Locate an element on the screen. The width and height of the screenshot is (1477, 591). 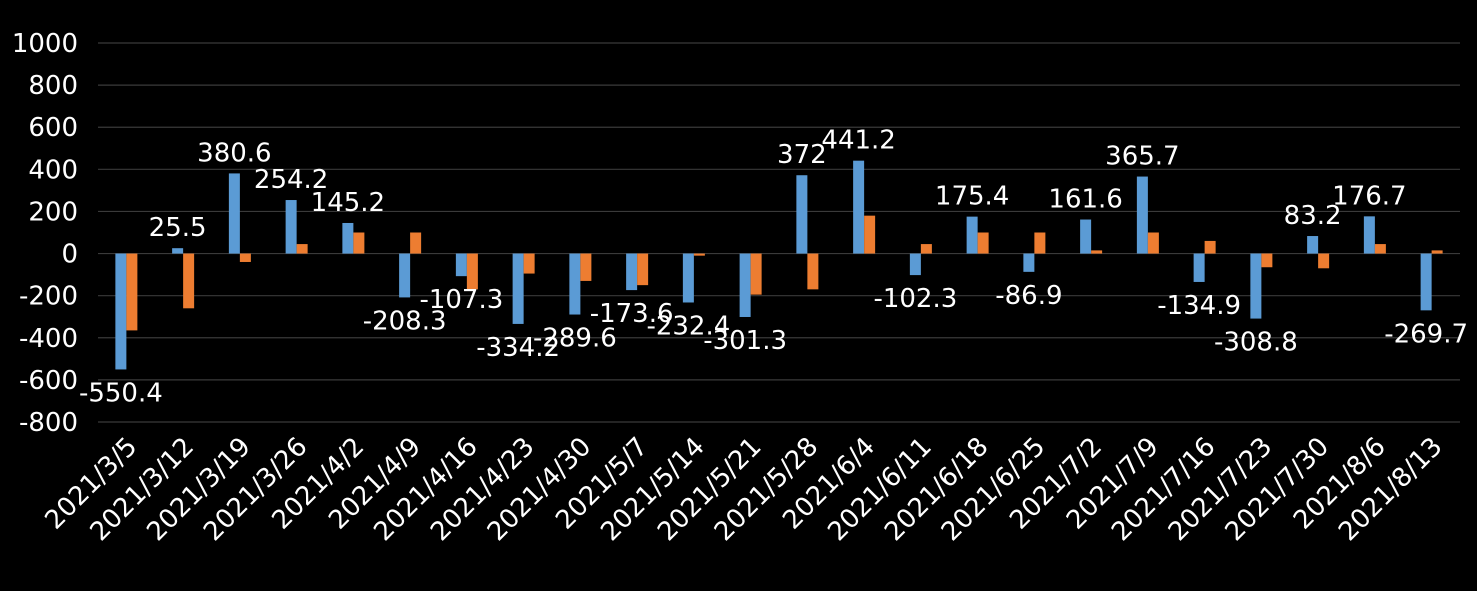
data-label: 83.2 is located at coordinates (1313, 216).